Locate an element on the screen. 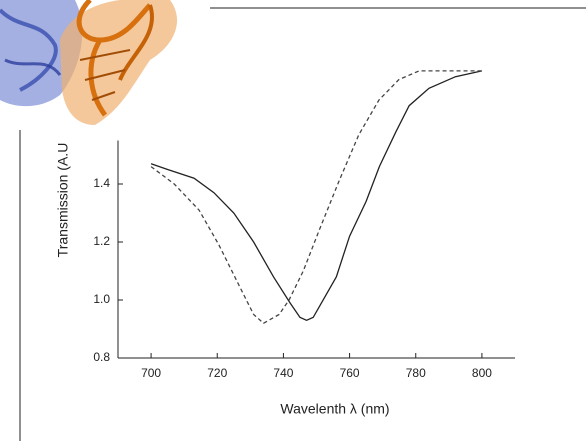  y-axis-label-group: Transmission (A.U is located at coordinates (63, 200).